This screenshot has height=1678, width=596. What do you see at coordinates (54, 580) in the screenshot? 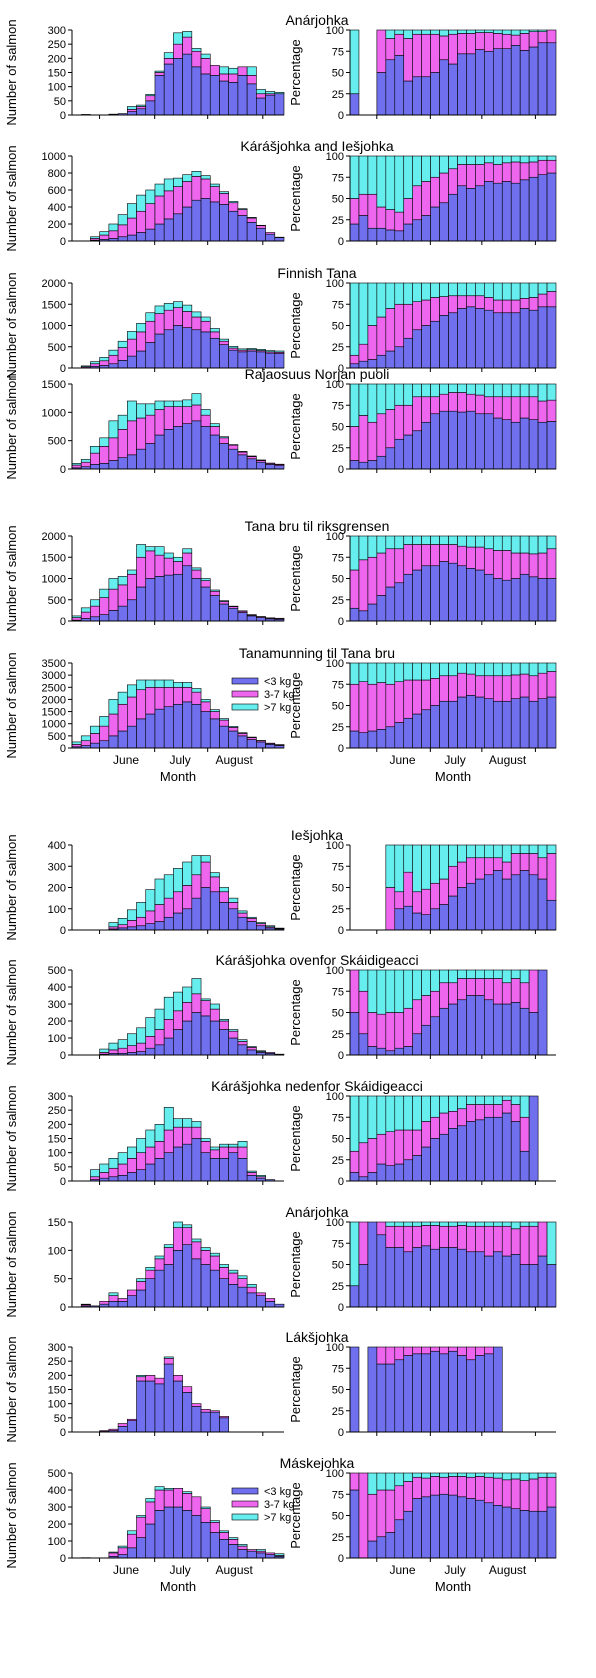
I see `count-y-tick-label: 1000` at bounding box center [54, 580].